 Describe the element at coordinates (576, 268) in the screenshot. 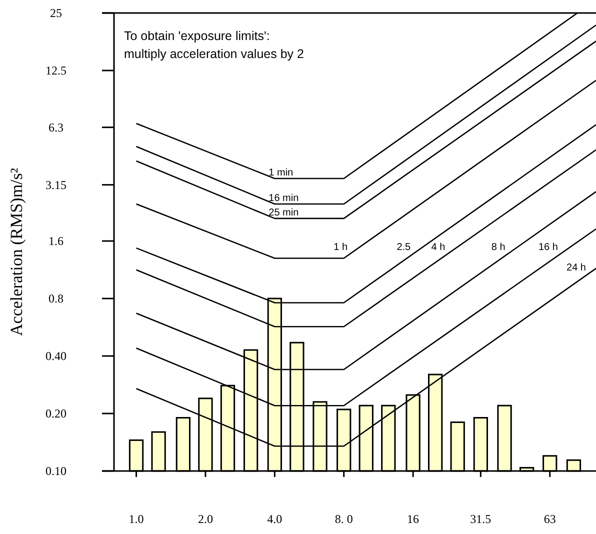

I see `series-label: 24 h` at that location.